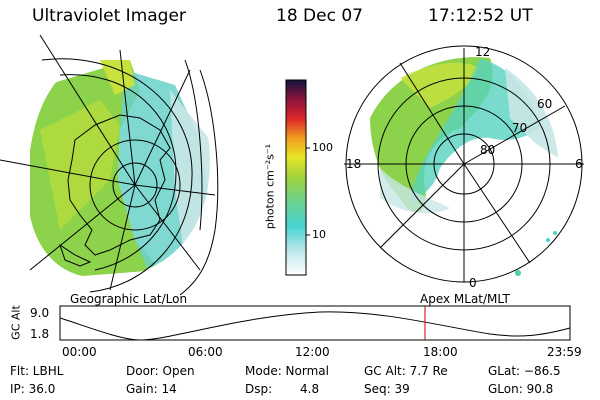  I want to click on orbit-xtick-0: 00:00, so click(79, 352).